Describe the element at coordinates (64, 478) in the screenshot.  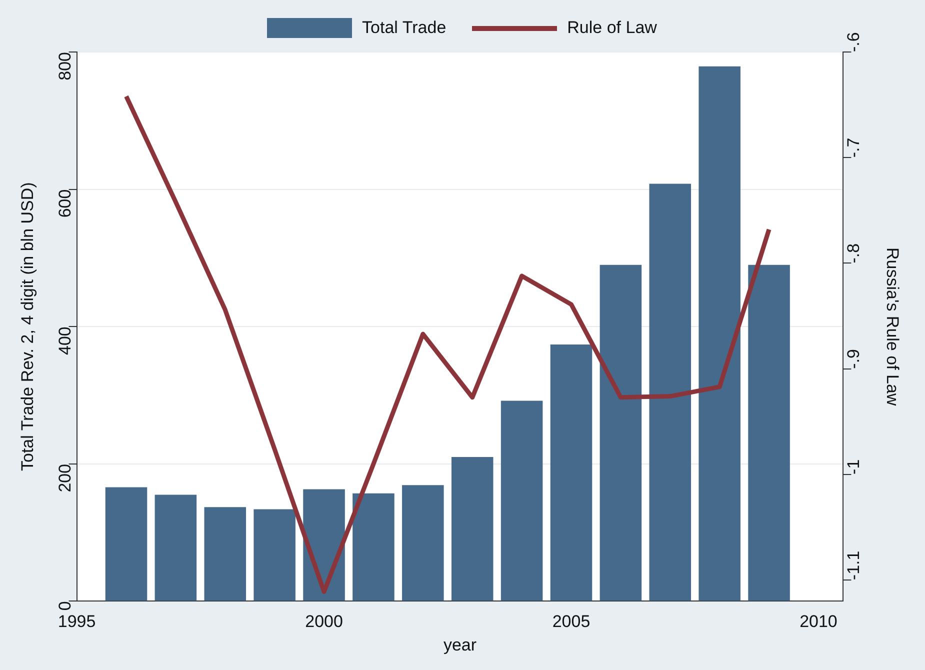
I see `y-tick-label: 200` at that location.